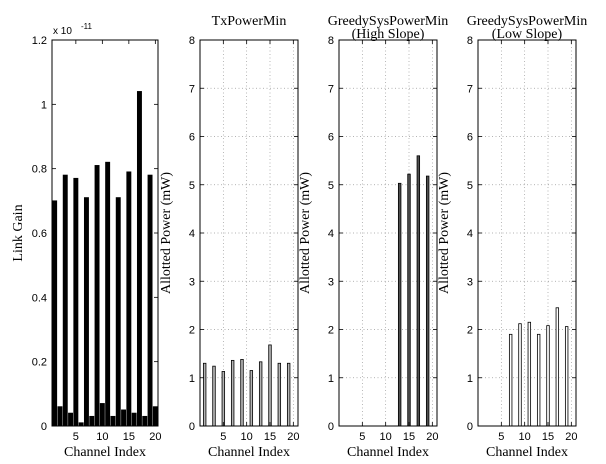 This screenshot has height=464, width=606. Describe the element at coordinates (87, 26) in the screenshot. I see `y-axis-exponent-power: -11` at that location.